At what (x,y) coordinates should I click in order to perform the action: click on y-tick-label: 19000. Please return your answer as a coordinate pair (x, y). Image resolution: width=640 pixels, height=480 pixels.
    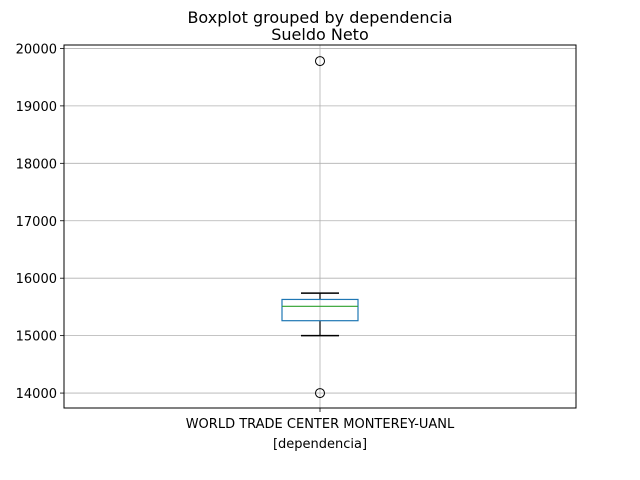
    Looking at the image, I should click on (36, 107).